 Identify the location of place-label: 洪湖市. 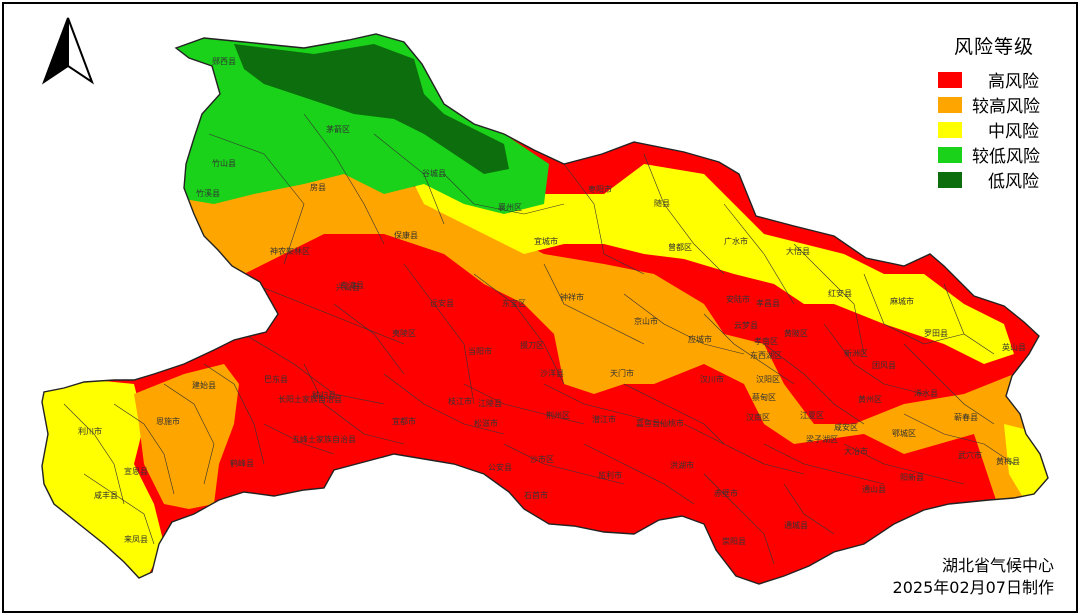
(682, 465).